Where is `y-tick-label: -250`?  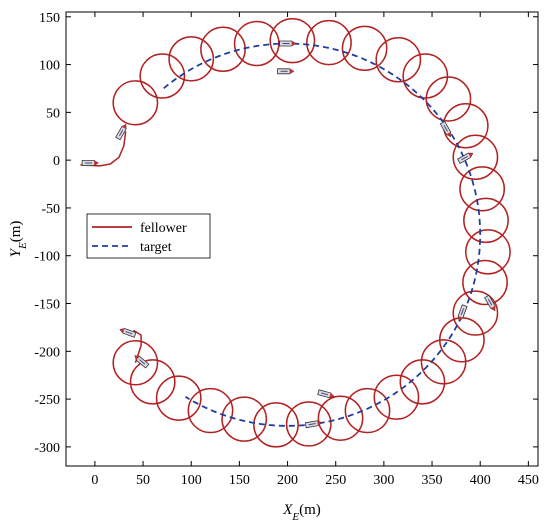 y-tick-label: -250 is located at coordinates (47, 400).